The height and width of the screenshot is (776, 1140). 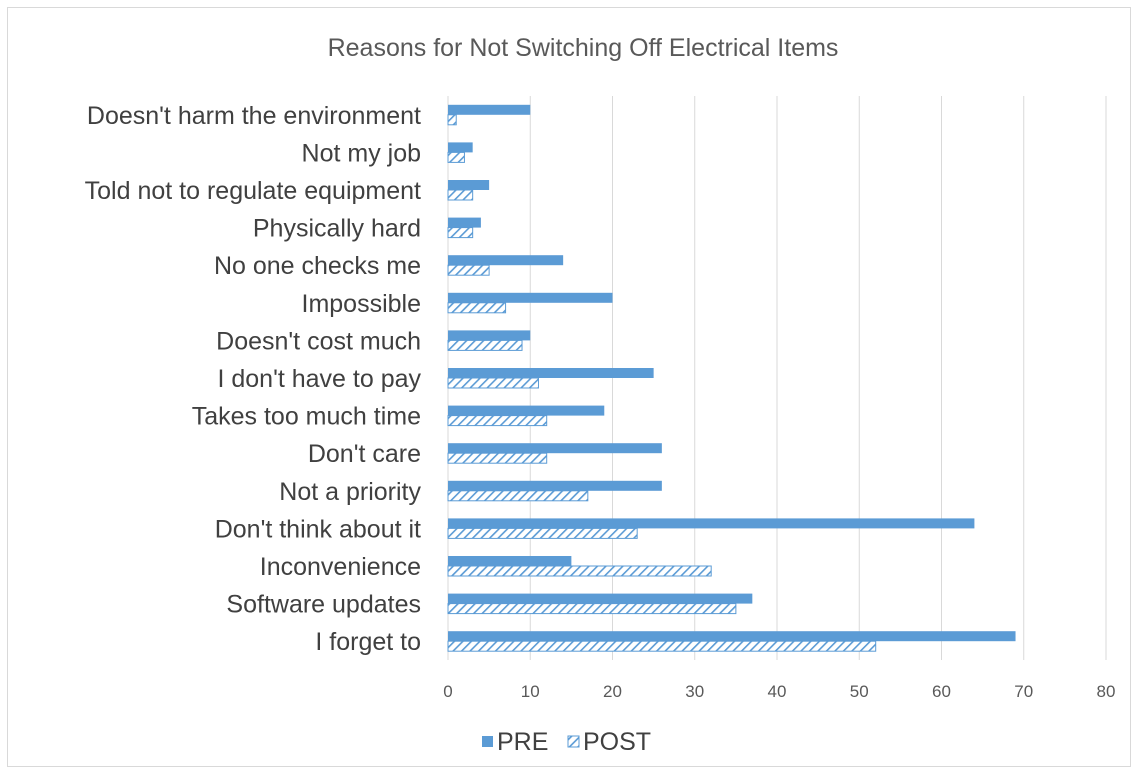 What do you see at coordinates (694, 691) in the screenshot?
I see `x-tick-label: 30` at bounding box center [694, 691].